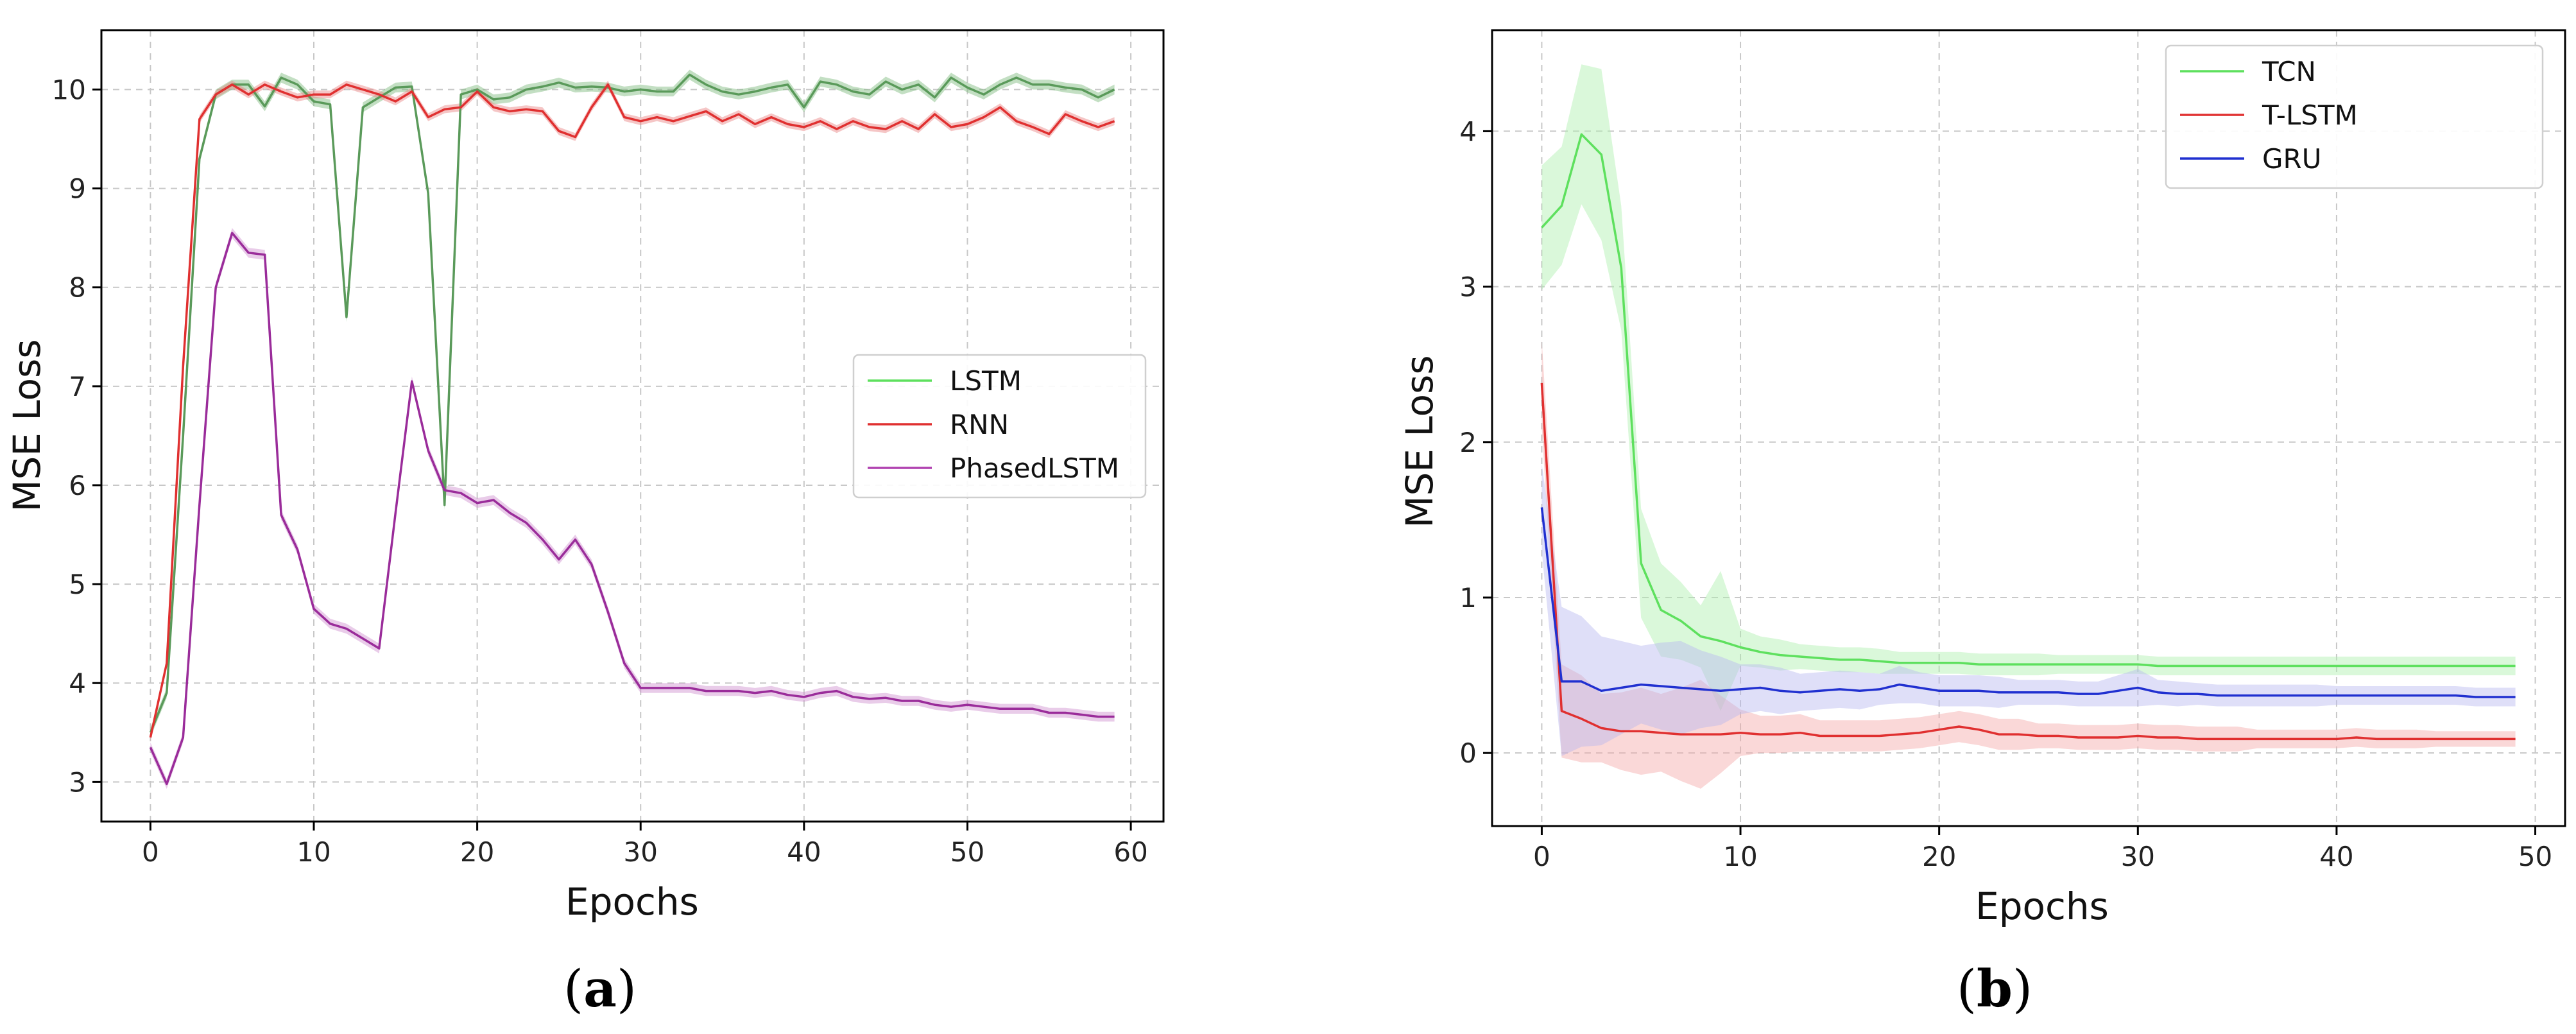  I want to click on panel-b-y-tick-label: 4, so click(1468, 131).